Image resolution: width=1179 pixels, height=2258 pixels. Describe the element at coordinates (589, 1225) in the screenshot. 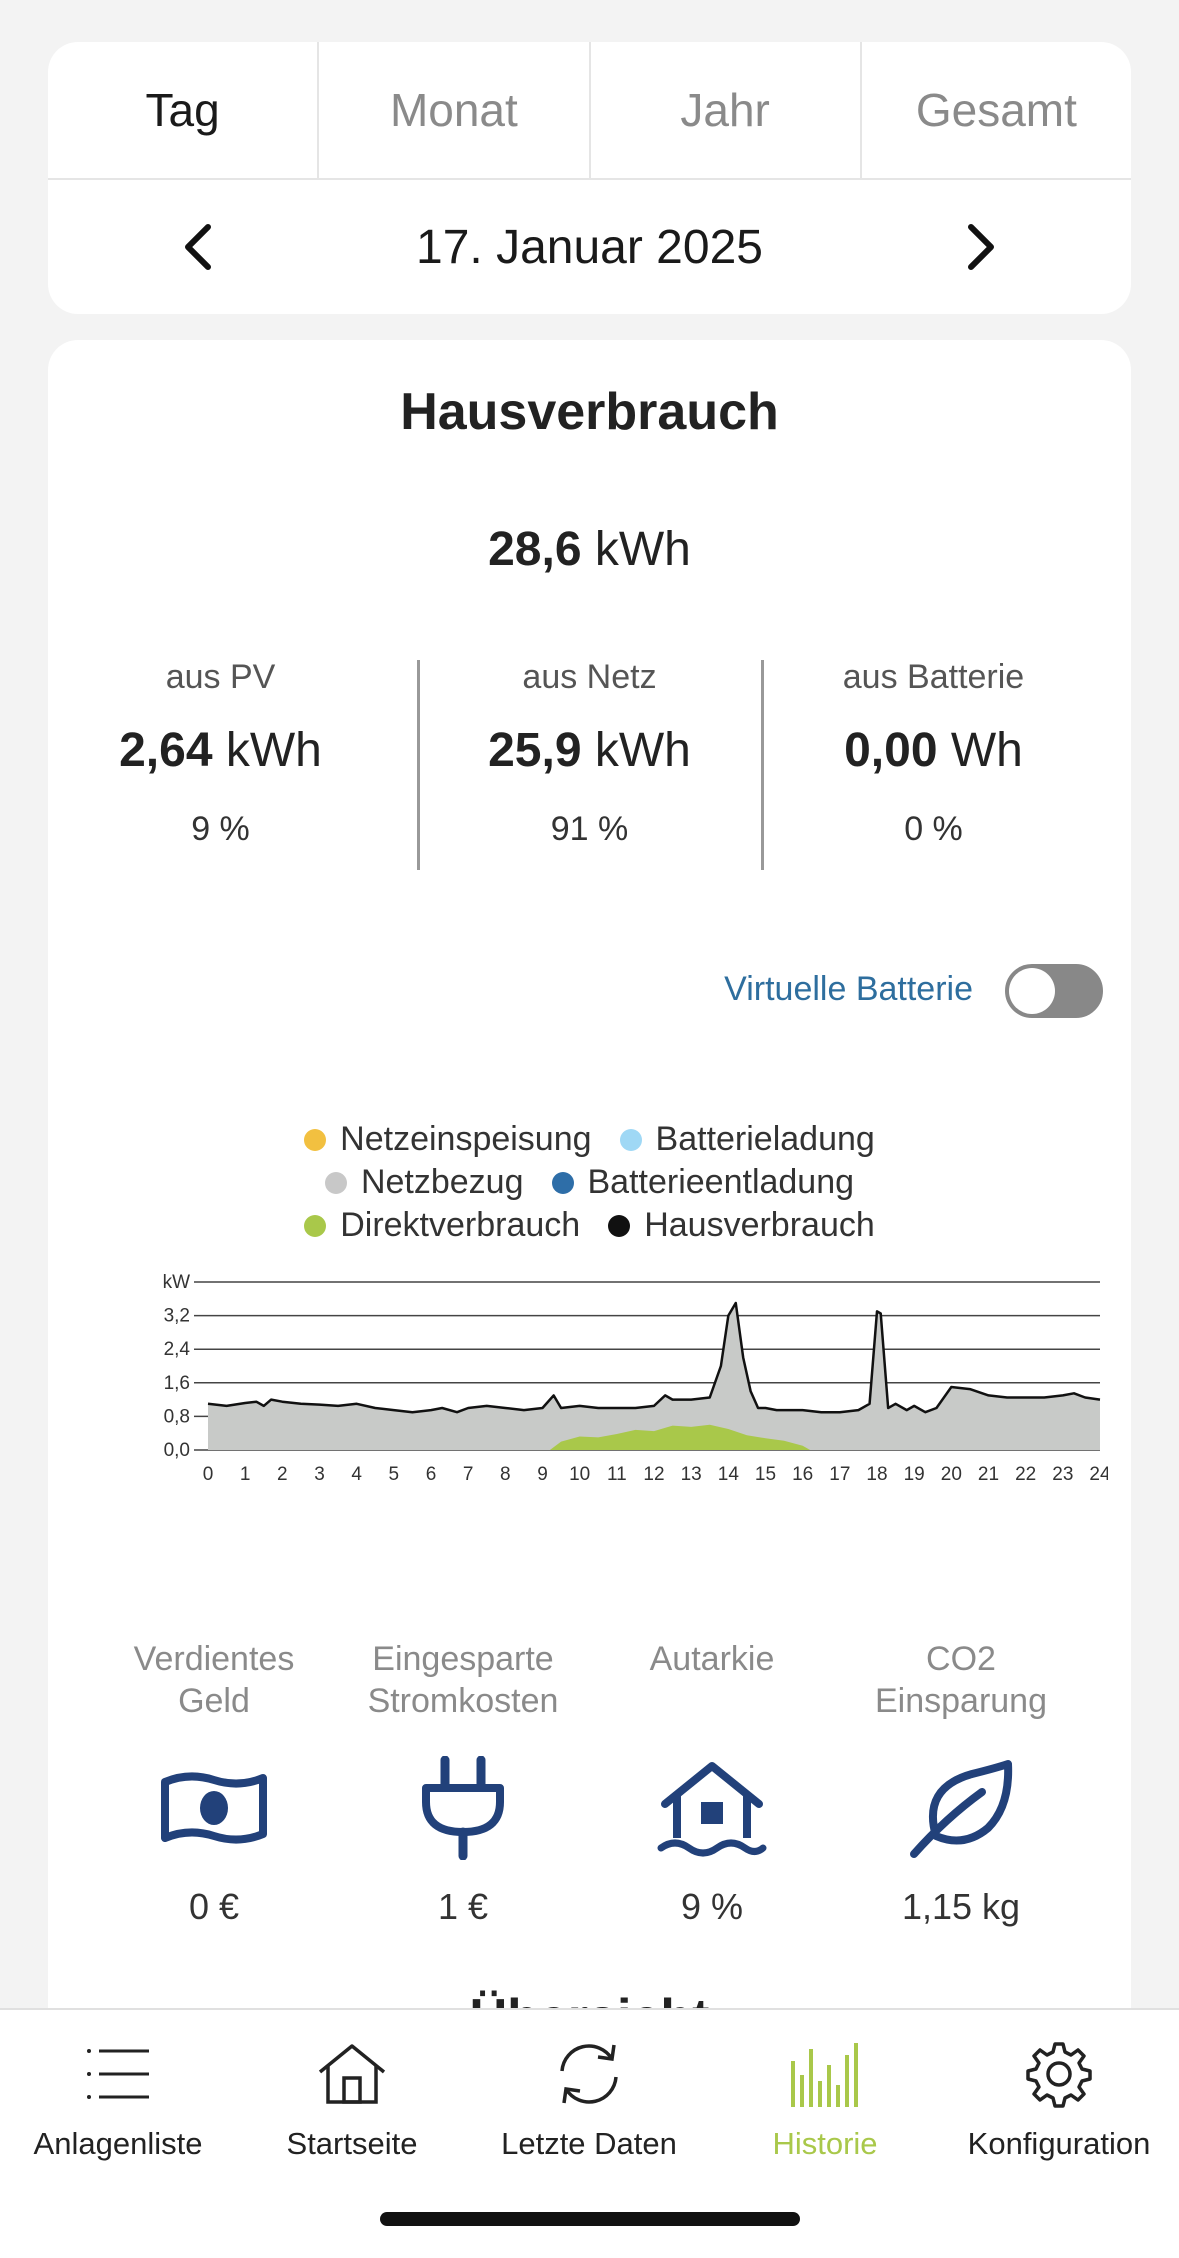

I see `chart-legend-row-3: Direktverbrauch Hausverbrauch` at that location.